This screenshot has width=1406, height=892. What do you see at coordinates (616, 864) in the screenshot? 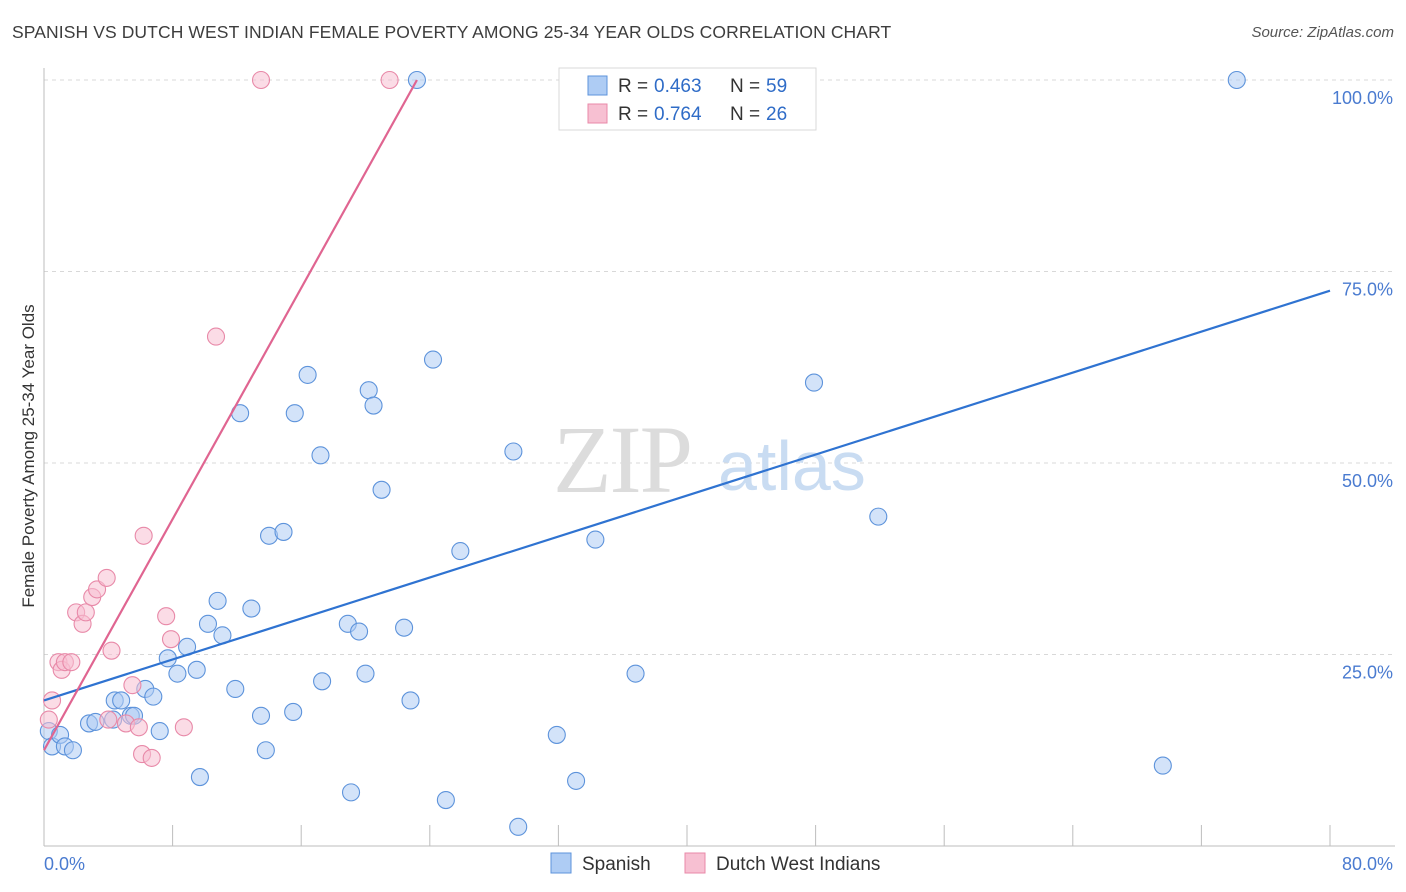
I see `legend-label-spanish: Spanish` at bounding box center [616, 864].